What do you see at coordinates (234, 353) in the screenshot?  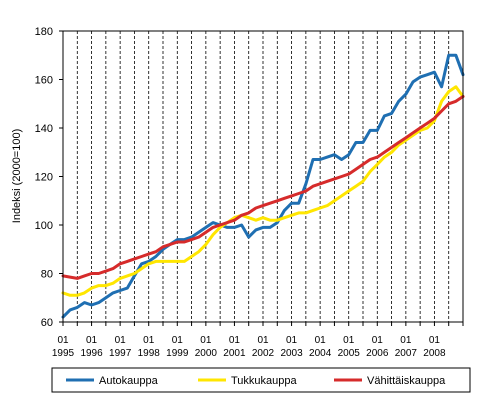 I see `x-tick-label-year: 2001` at bounding box center [234, 353].